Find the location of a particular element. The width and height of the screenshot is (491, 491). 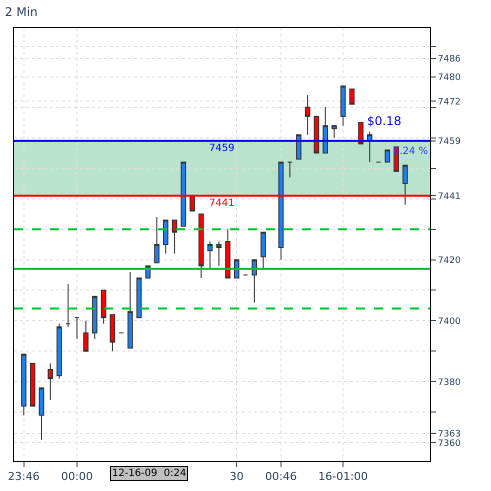

ref-line-label: 7441 is located at coordinates (221, 203).